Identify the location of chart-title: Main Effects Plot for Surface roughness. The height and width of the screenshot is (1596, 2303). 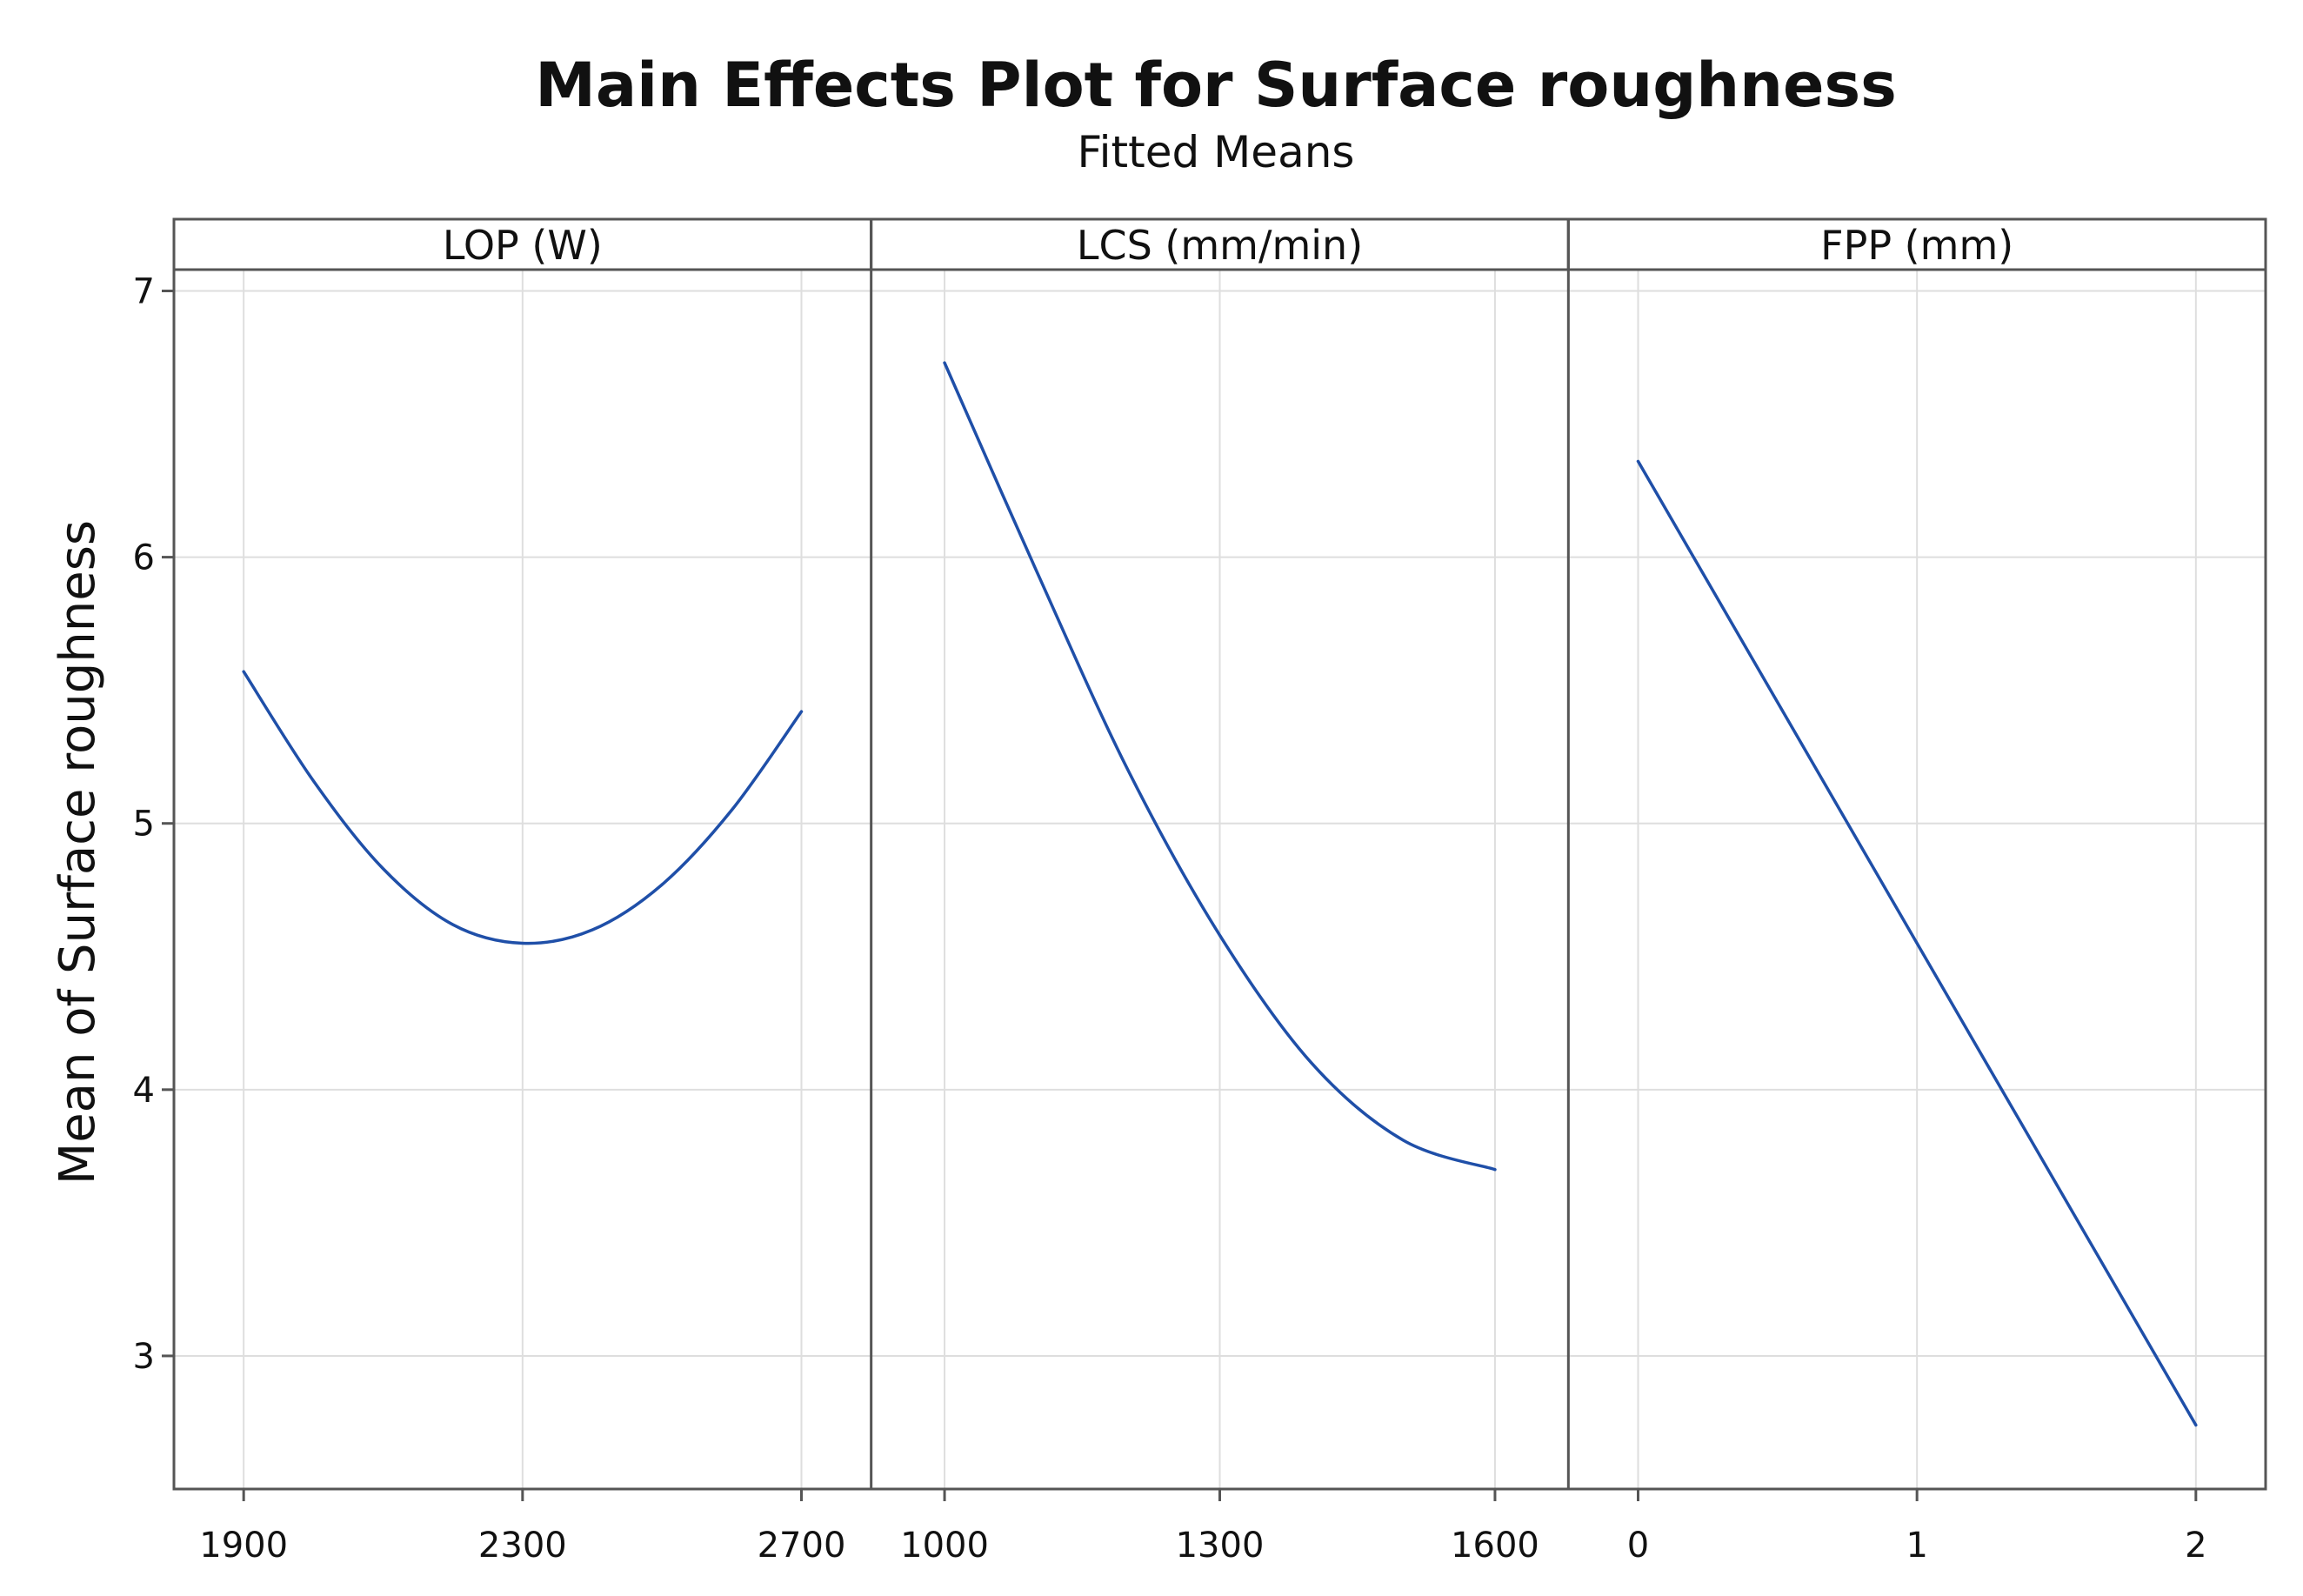
(1216, 85).